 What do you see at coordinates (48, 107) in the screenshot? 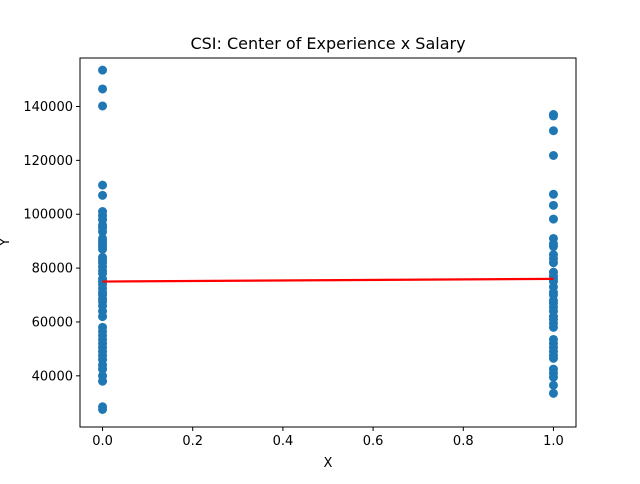
I see `y-tick-label: 140000` at bounding box center [48, 107].